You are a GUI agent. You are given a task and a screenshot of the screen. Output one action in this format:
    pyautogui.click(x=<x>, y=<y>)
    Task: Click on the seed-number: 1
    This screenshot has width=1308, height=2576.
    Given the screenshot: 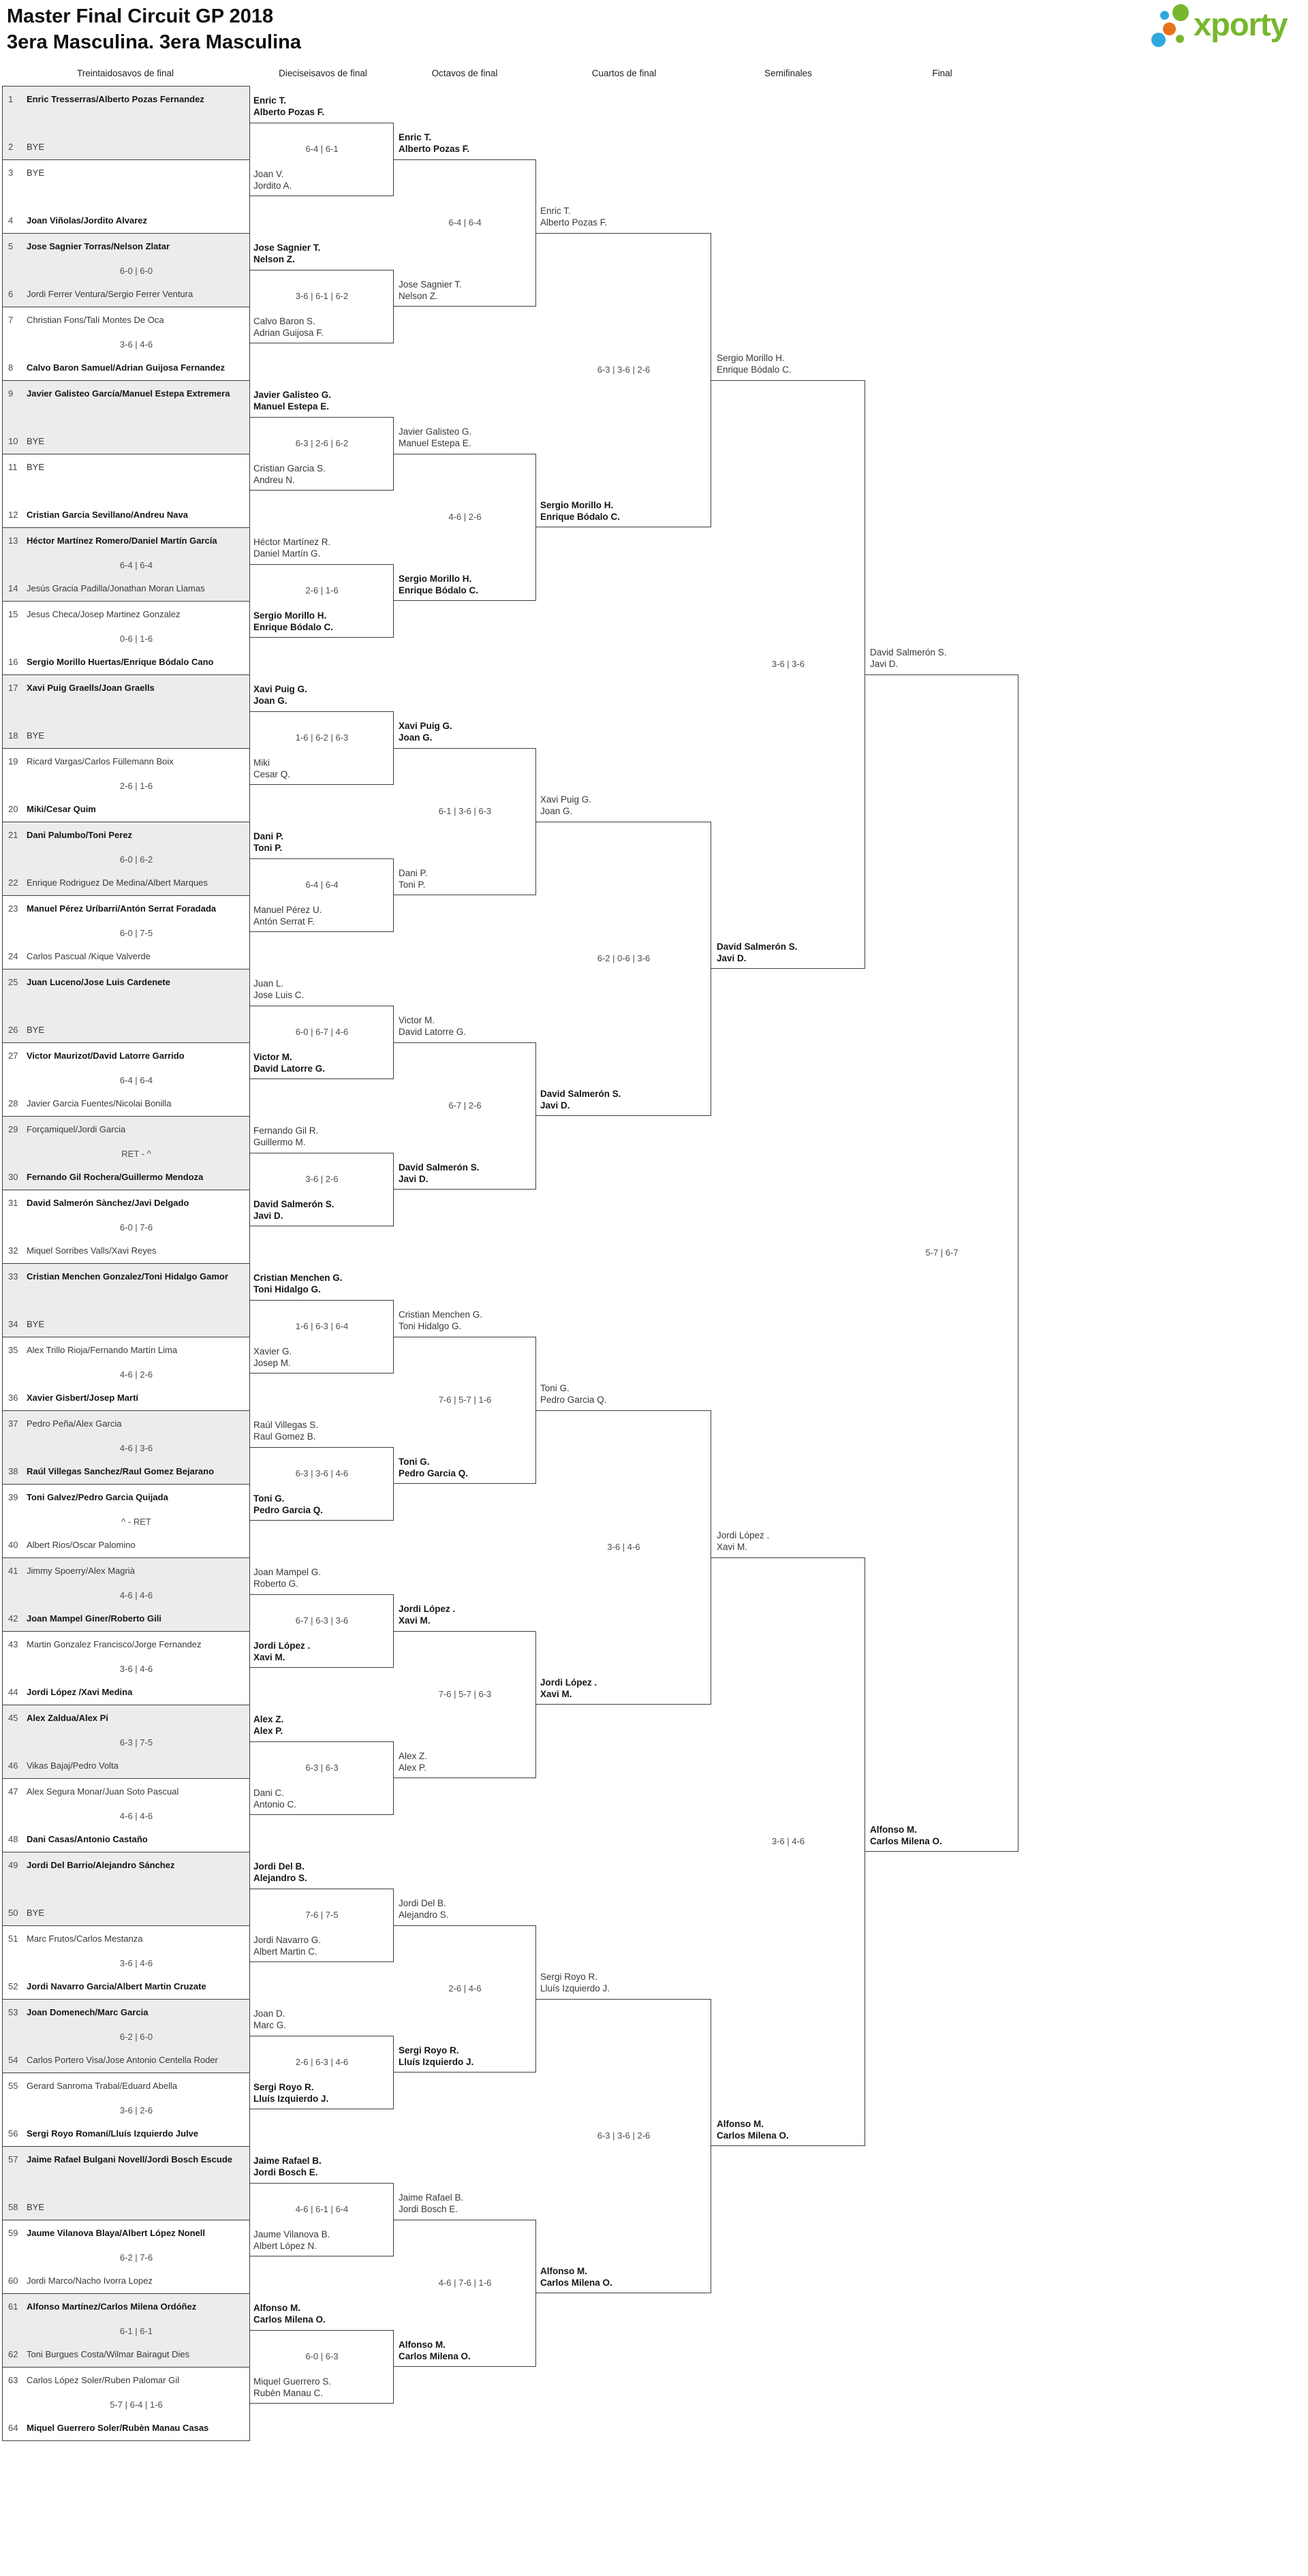 What is the action you would take?
    pyautogui.click(x=11, y=99)
    